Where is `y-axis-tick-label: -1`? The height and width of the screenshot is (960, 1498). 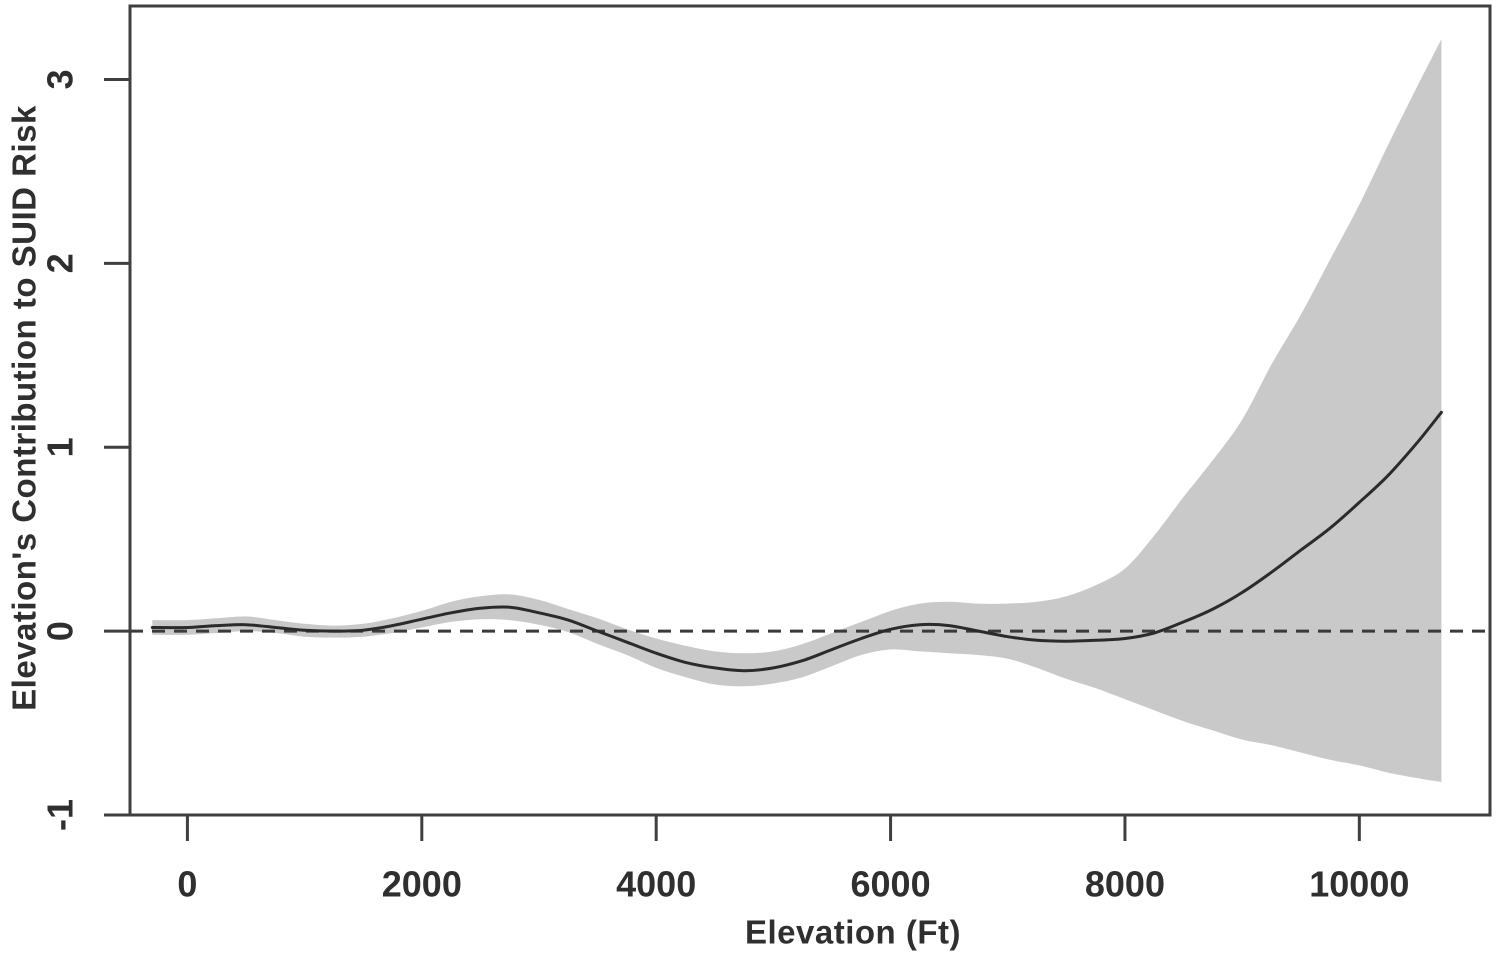
y-axis-tick-label: -1 is located at coordinates (60, 815).